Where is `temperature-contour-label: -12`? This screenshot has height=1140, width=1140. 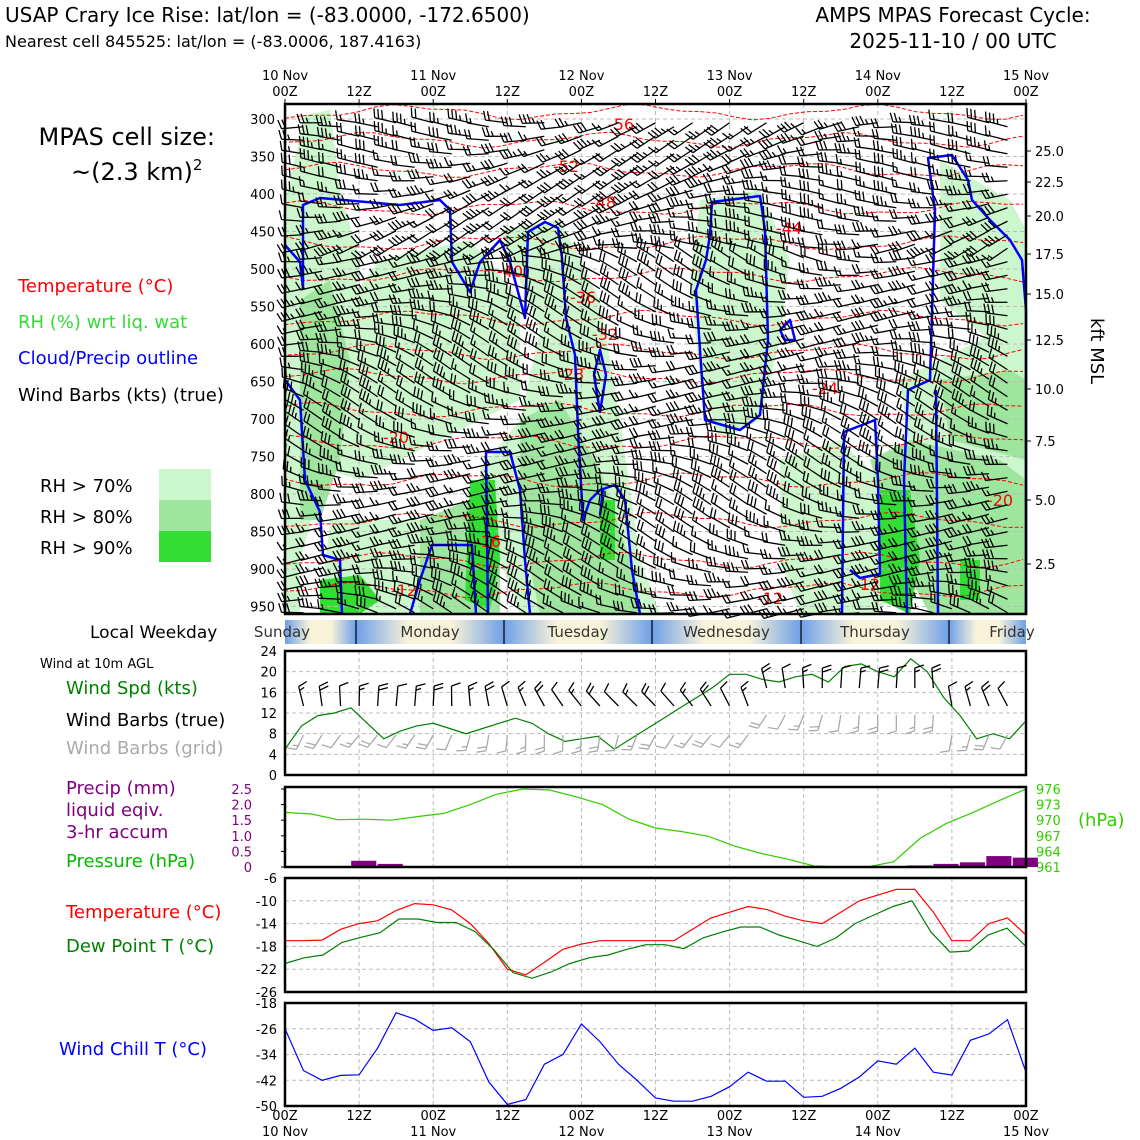
temperature-contour-label: -12 is located at coordinates (770, 598).